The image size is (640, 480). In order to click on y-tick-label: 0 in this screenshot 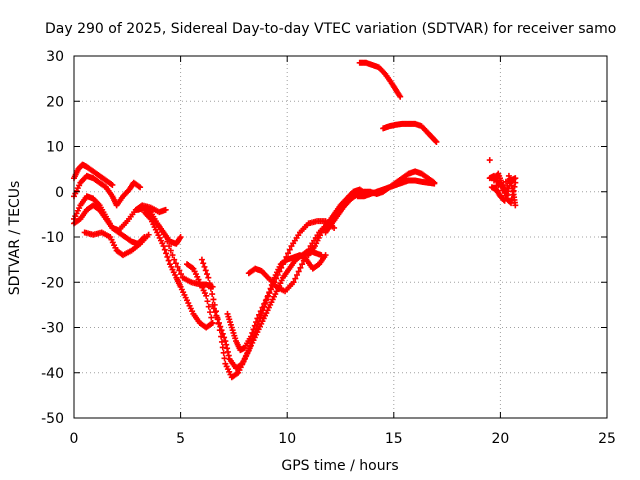, I will do `click(59, 193)`.